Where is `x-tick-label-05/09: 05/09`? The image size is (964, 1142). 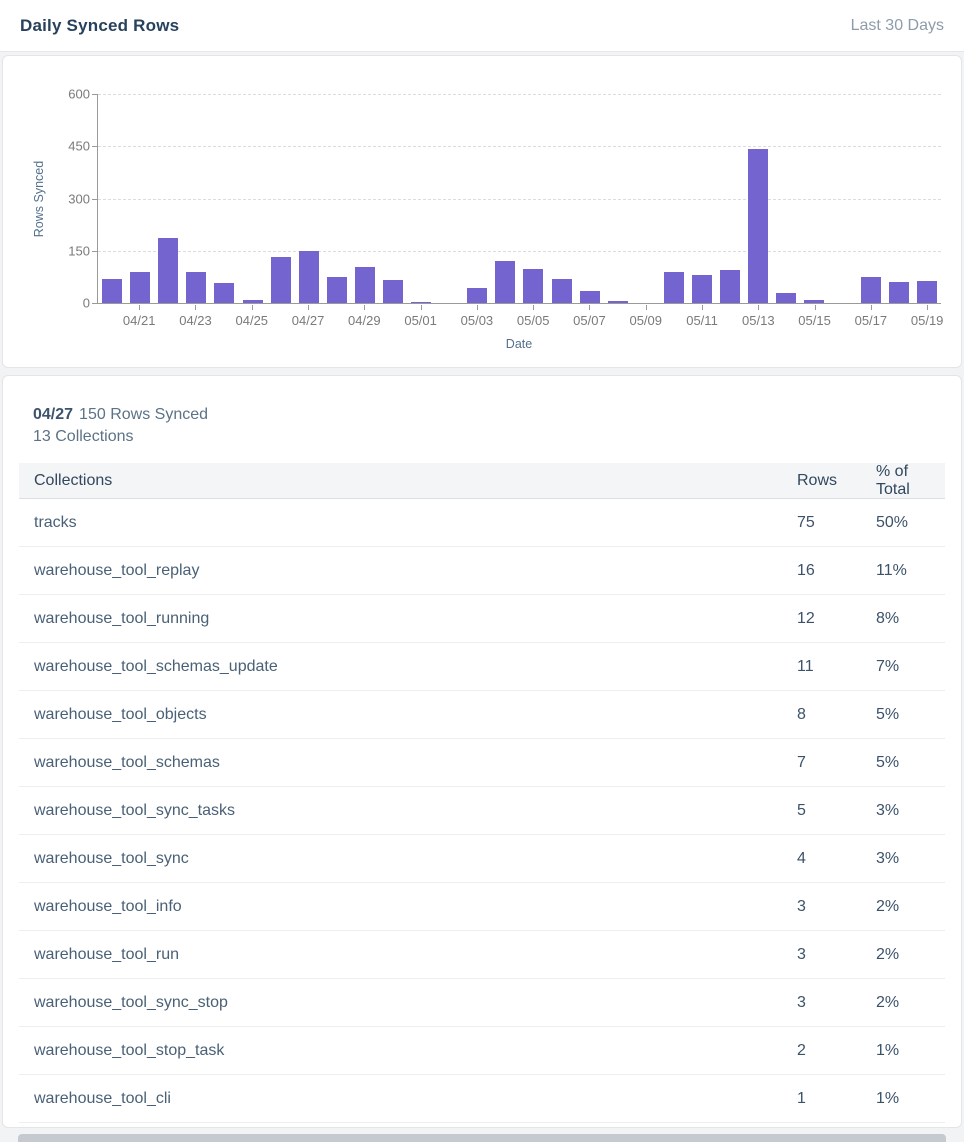
x-tick-label-05/09: 05/09 is located at coordinates (646, 320).